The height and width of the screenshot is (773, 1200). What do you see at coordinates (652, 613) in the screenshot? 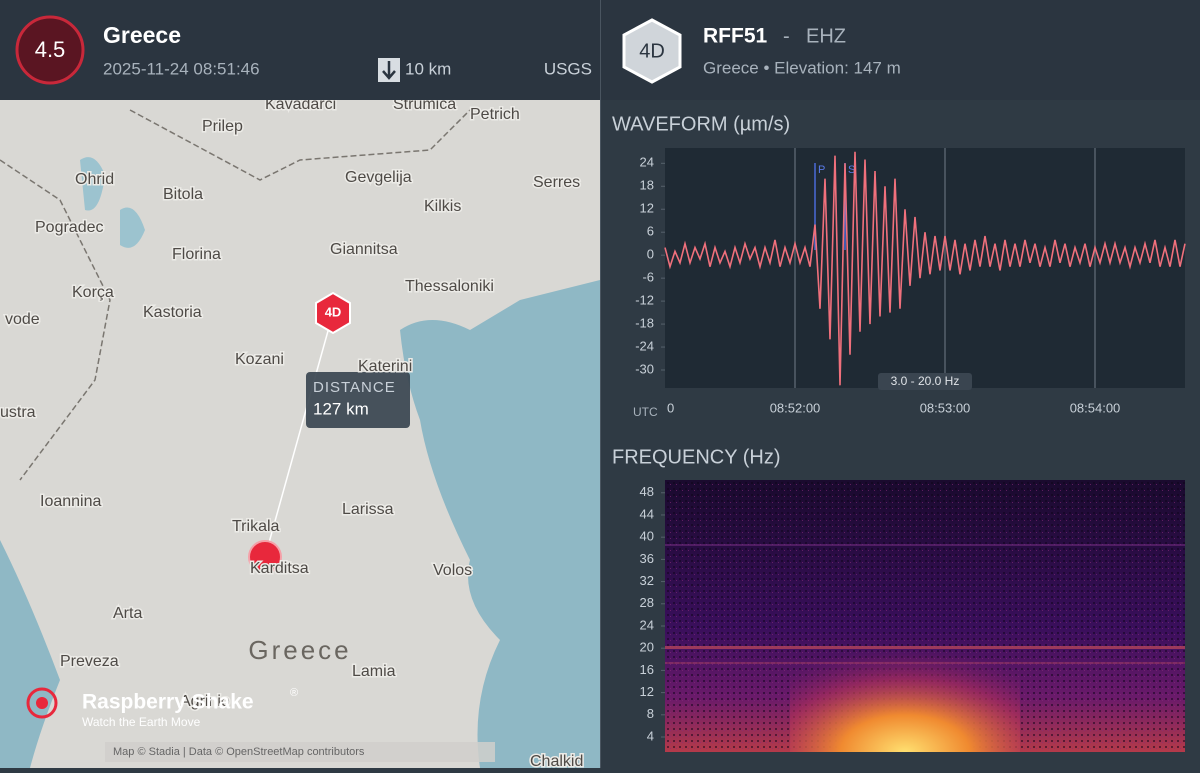
I see `frequency-axis: 48 44 40 36 32 28 24 20 16 12 8 4` at bounding box center [652, 613].